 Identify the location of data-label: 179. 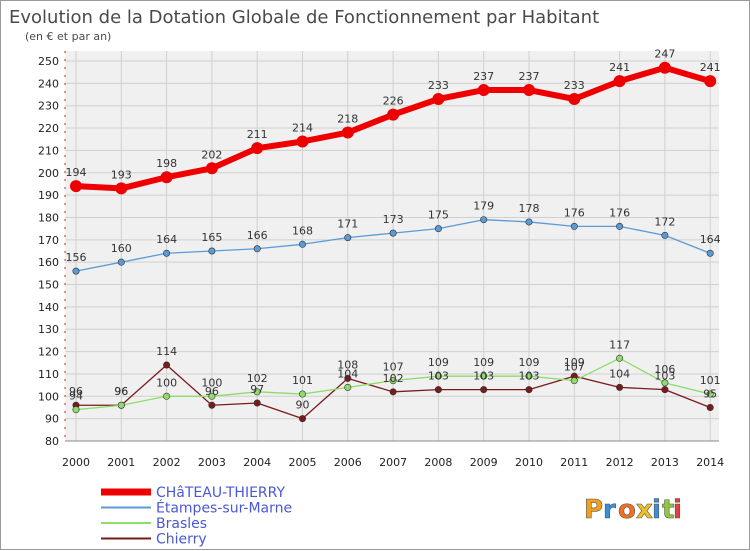
(483, 206).